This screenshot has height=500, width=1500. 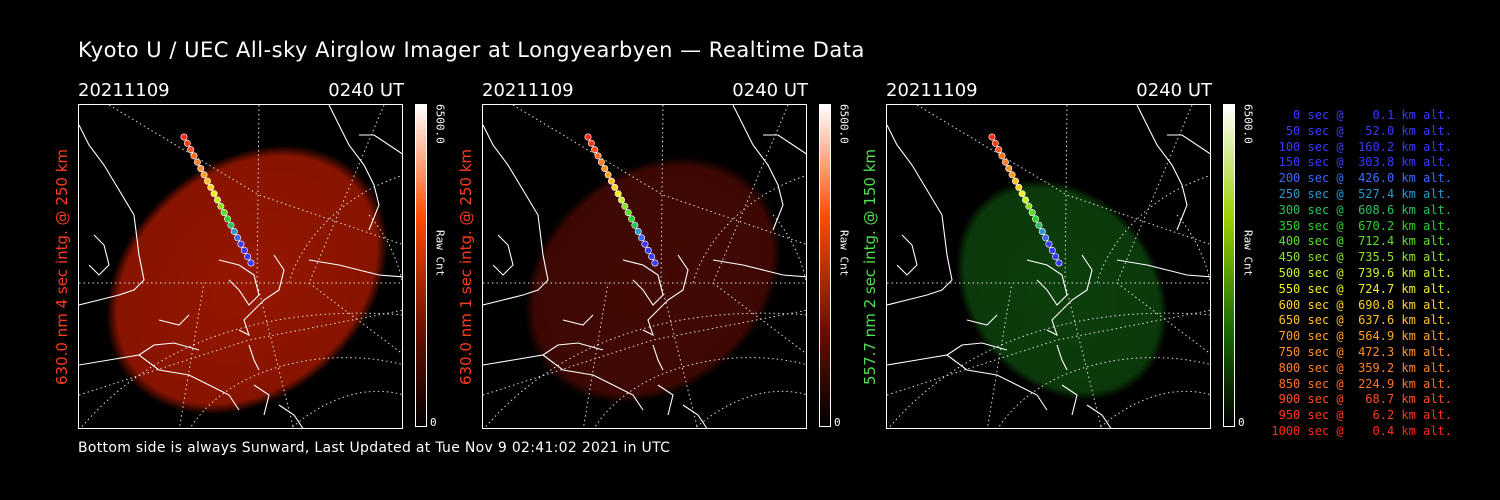 What do you see at coordinates (1361, 209) in the screenshot?
I see `legend-item: 300 sec @ 608.6 km alt.` at bounding box center [1361, 209].